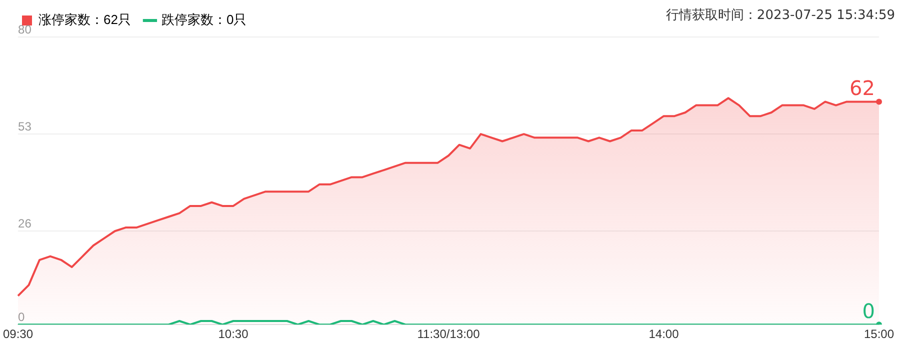 The width and height of the screenshot is (905, 349). I want to click on x-tick-label: 14:00, so click(664, 334).